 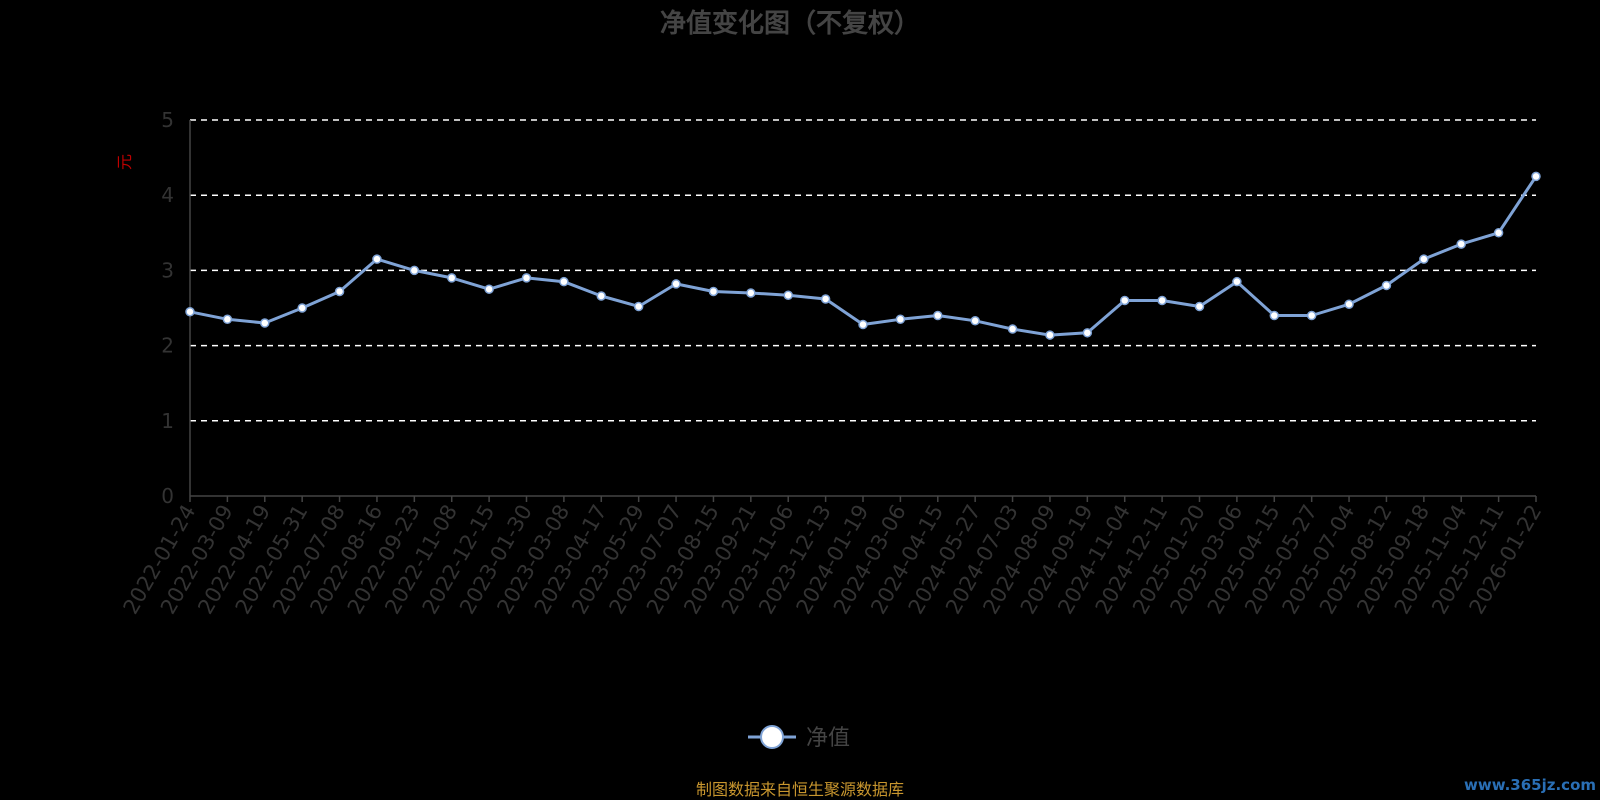 What do you see at coordinates (167, 421) in the screenshot?
I see `y-tick-label: 1` at bounding box center [167, 421].